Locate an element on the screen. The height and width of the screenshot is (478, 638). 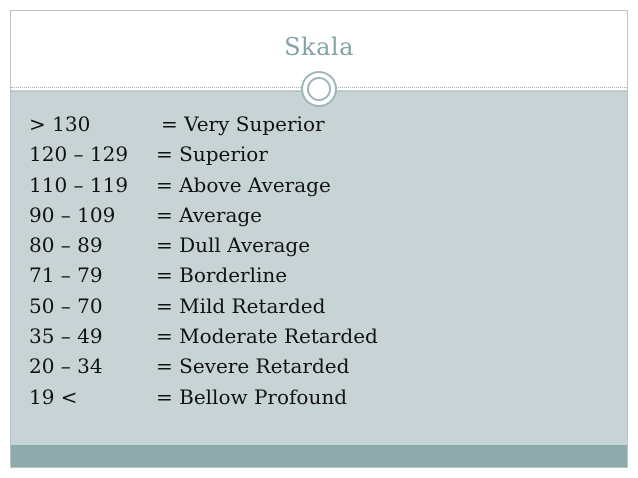
slide-title: Skala is located at coordinates (319, 47).